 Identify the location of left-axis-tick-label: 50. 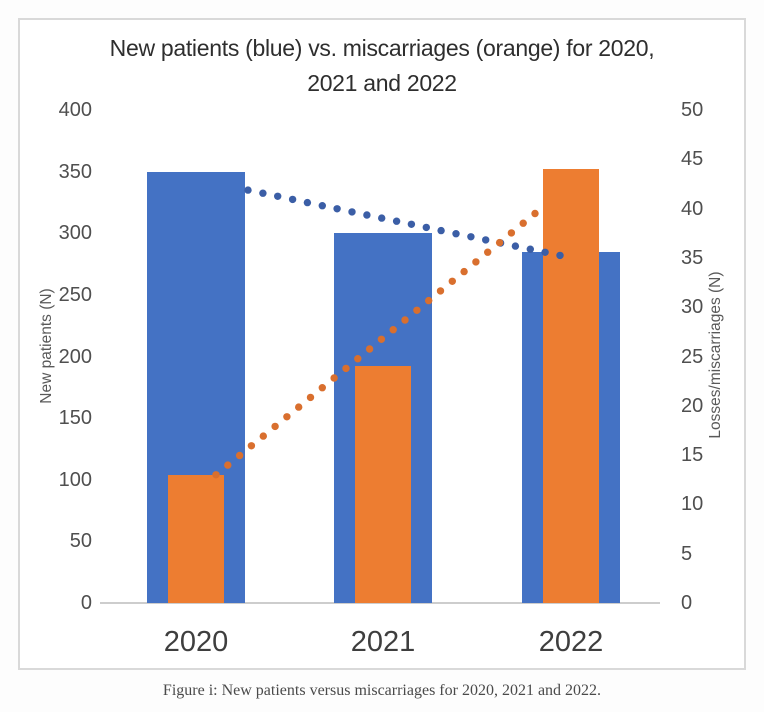
(80, 541).